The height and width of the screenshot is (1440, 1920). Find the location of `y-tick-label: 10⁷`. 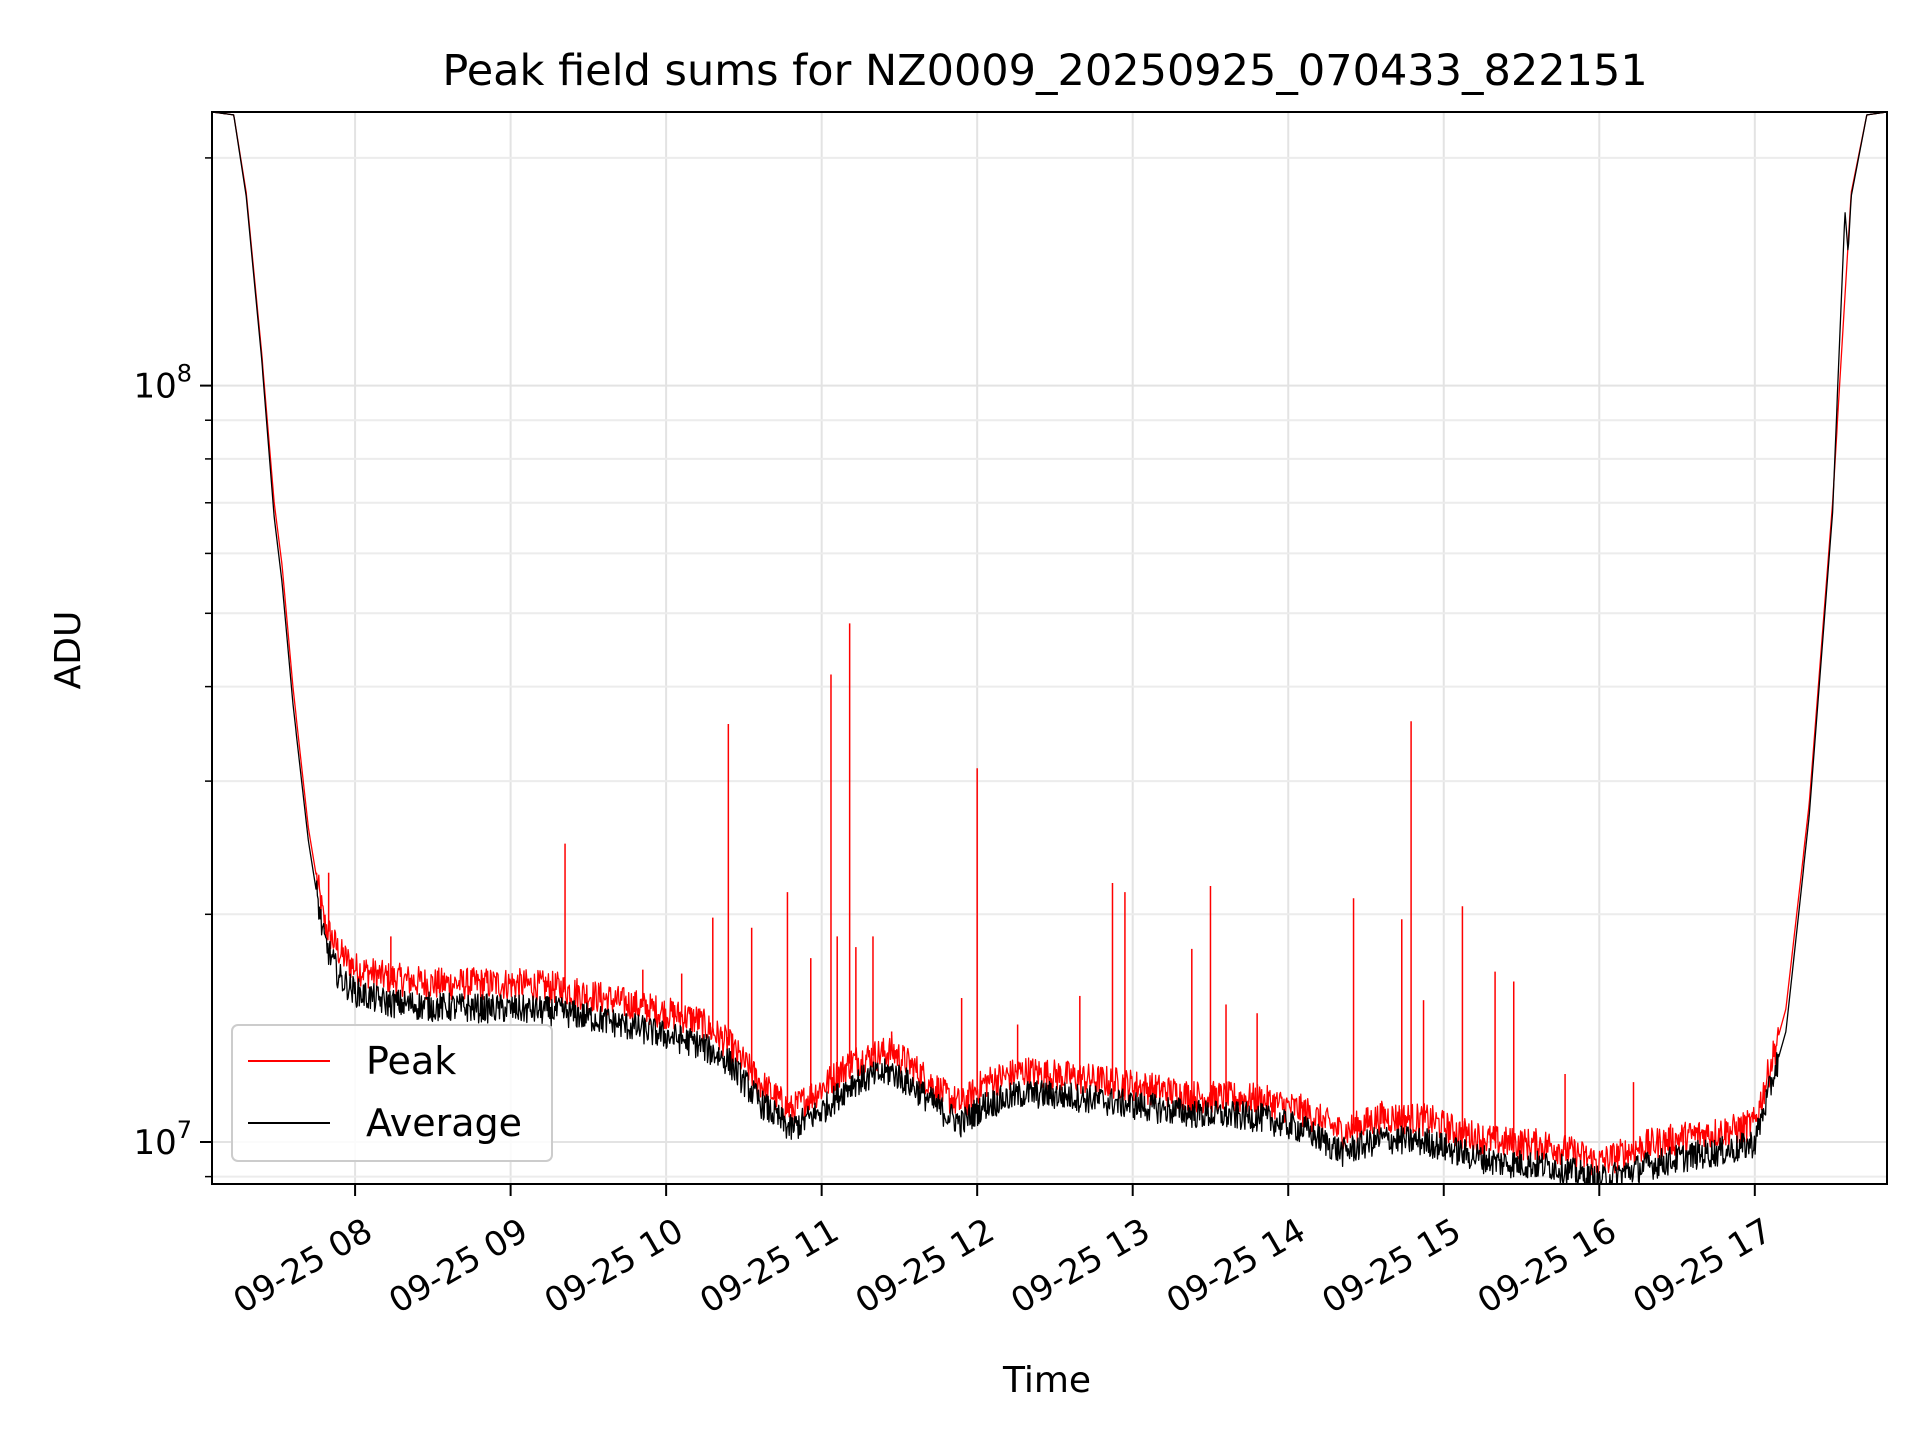

y-tick-label: 10⁷ is located at coordinates (162, 1139).